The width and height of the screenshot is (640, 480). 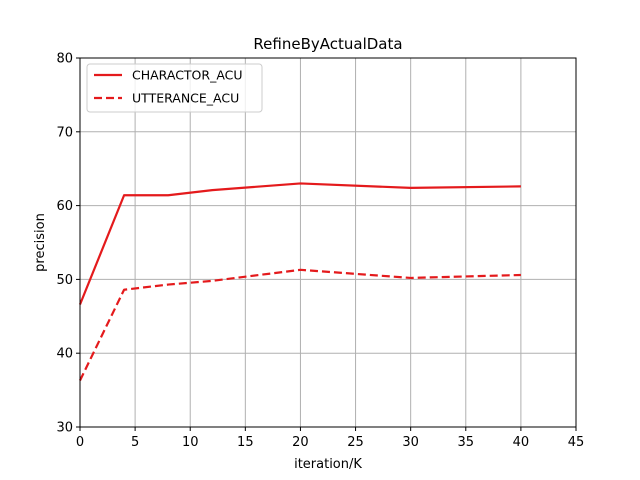 What do you see at coordinates (187, 75) in the screenshot?
I see `legend-label: CHARACTOR_ACU` at bounding box center [187, 75].